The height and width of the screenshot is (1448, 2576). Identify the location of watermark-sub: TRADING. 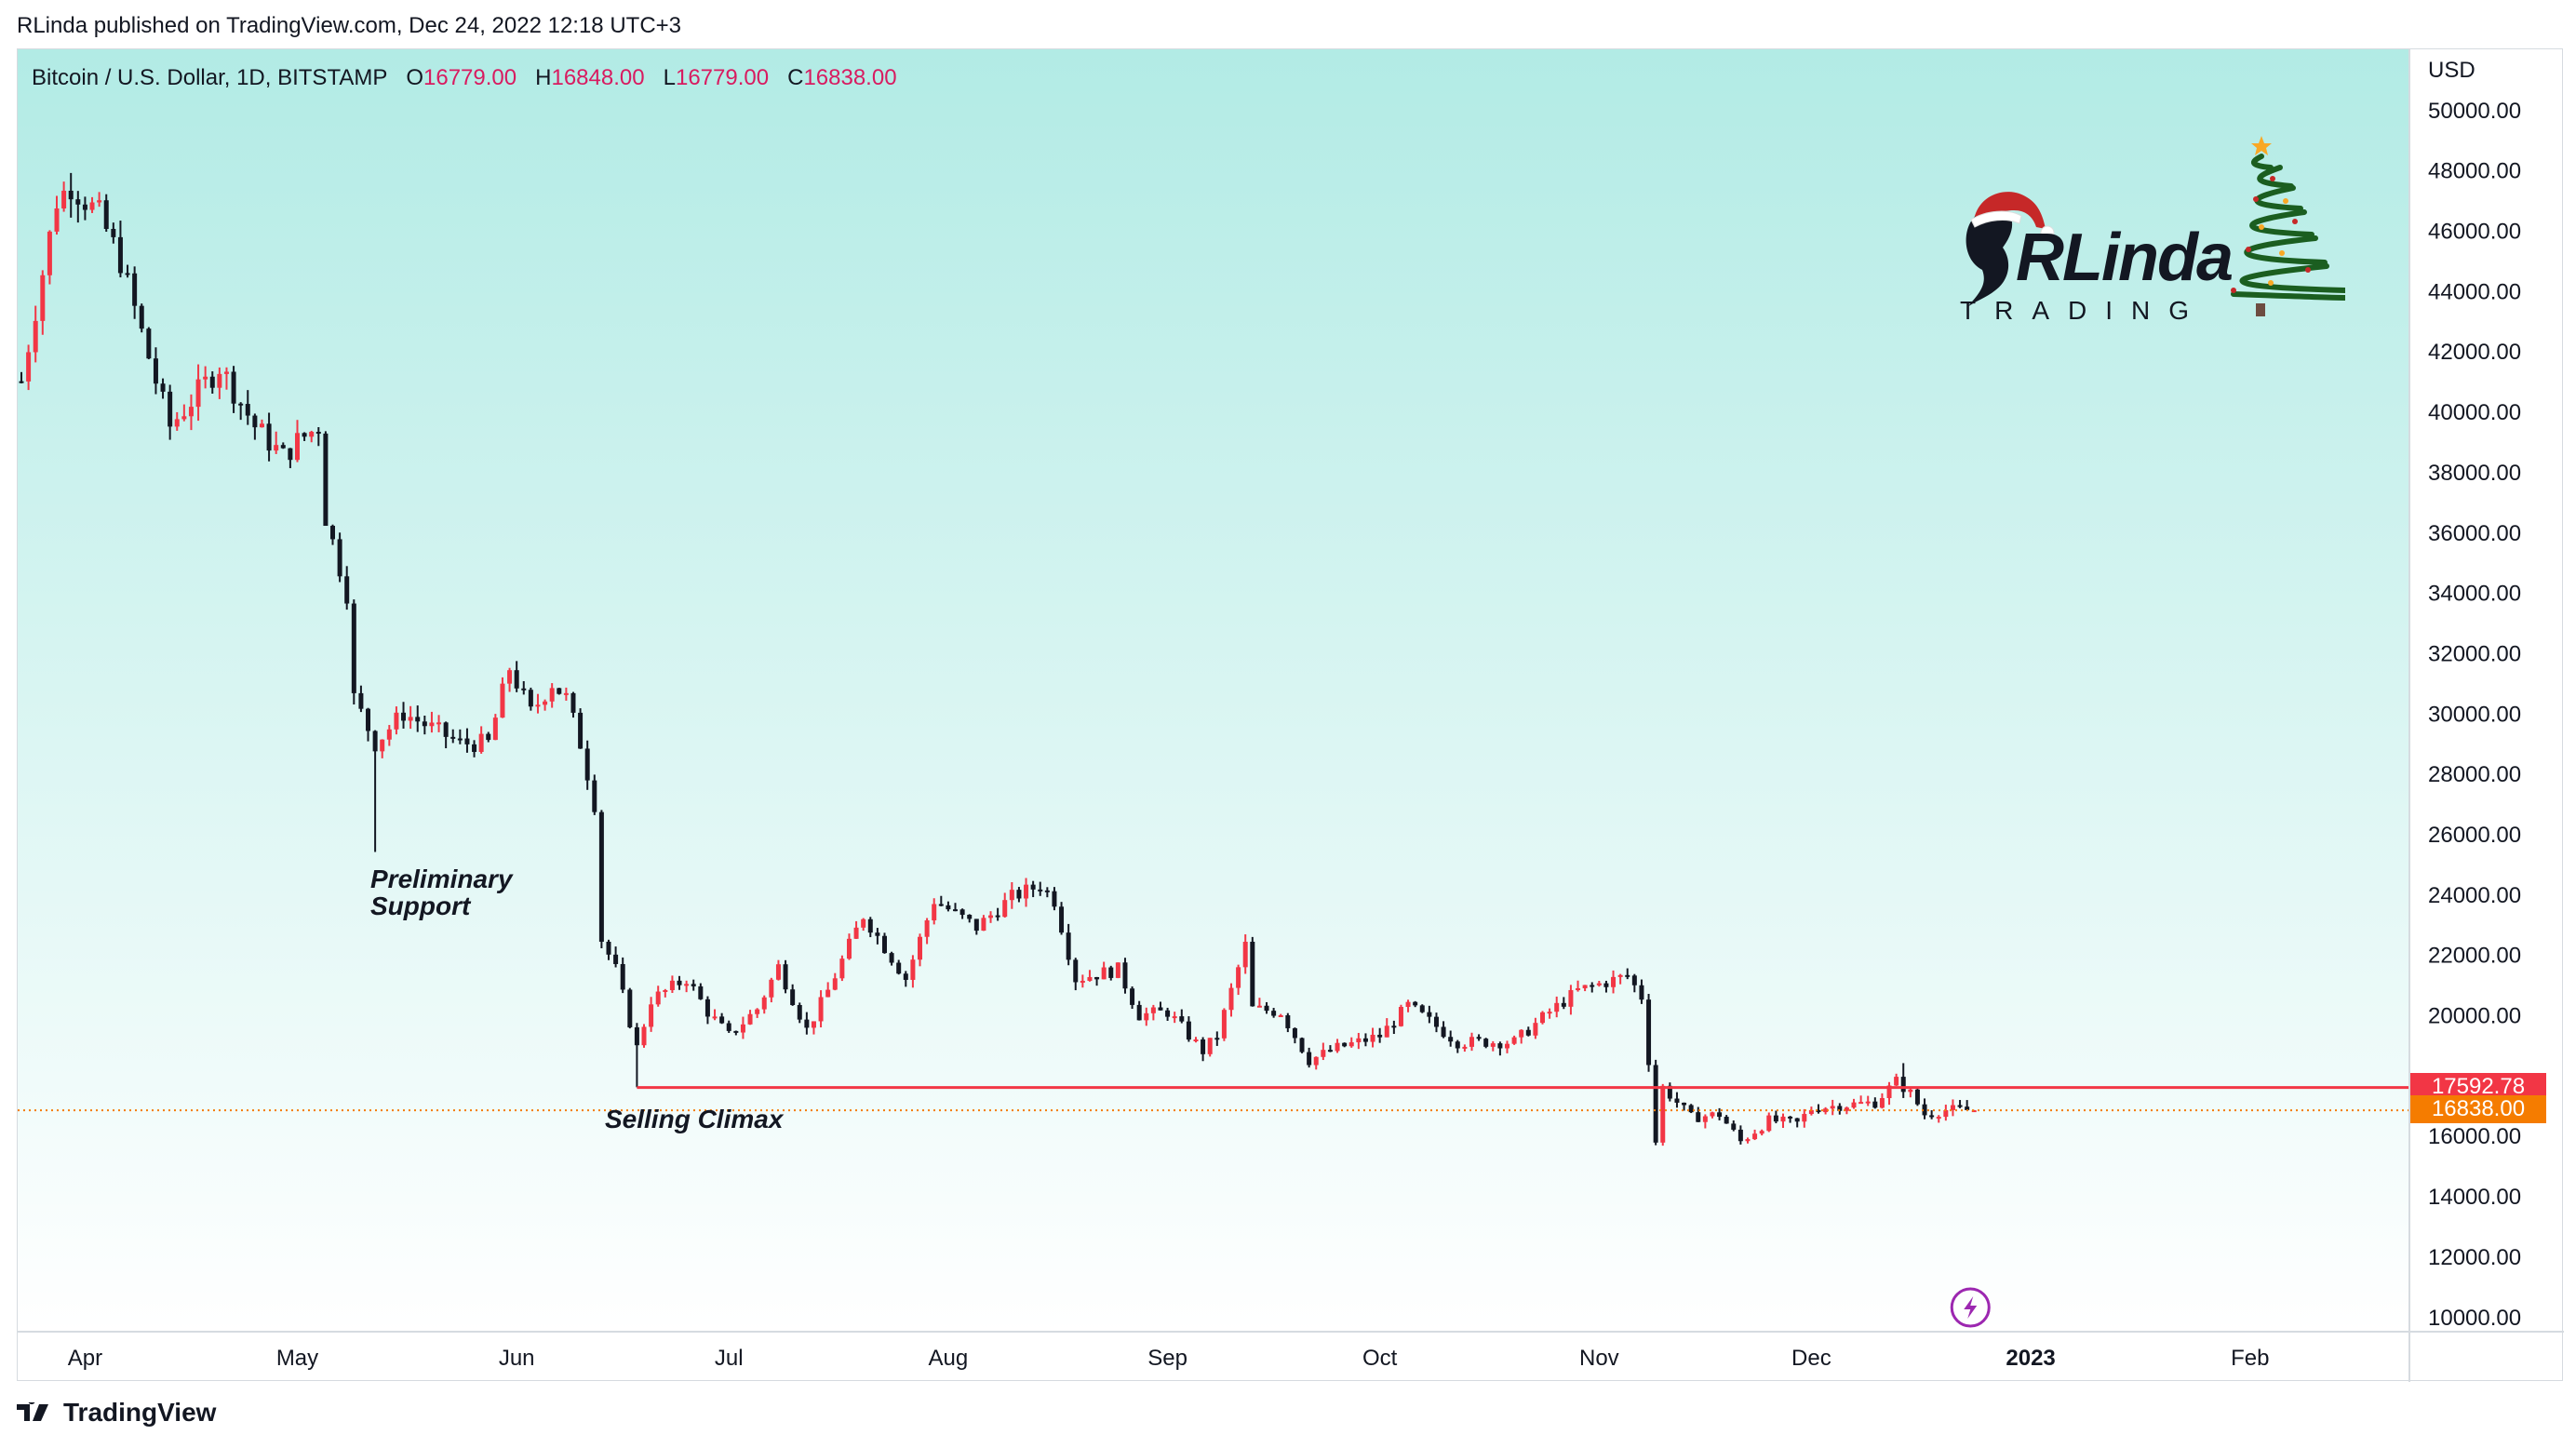
(2083, 311).